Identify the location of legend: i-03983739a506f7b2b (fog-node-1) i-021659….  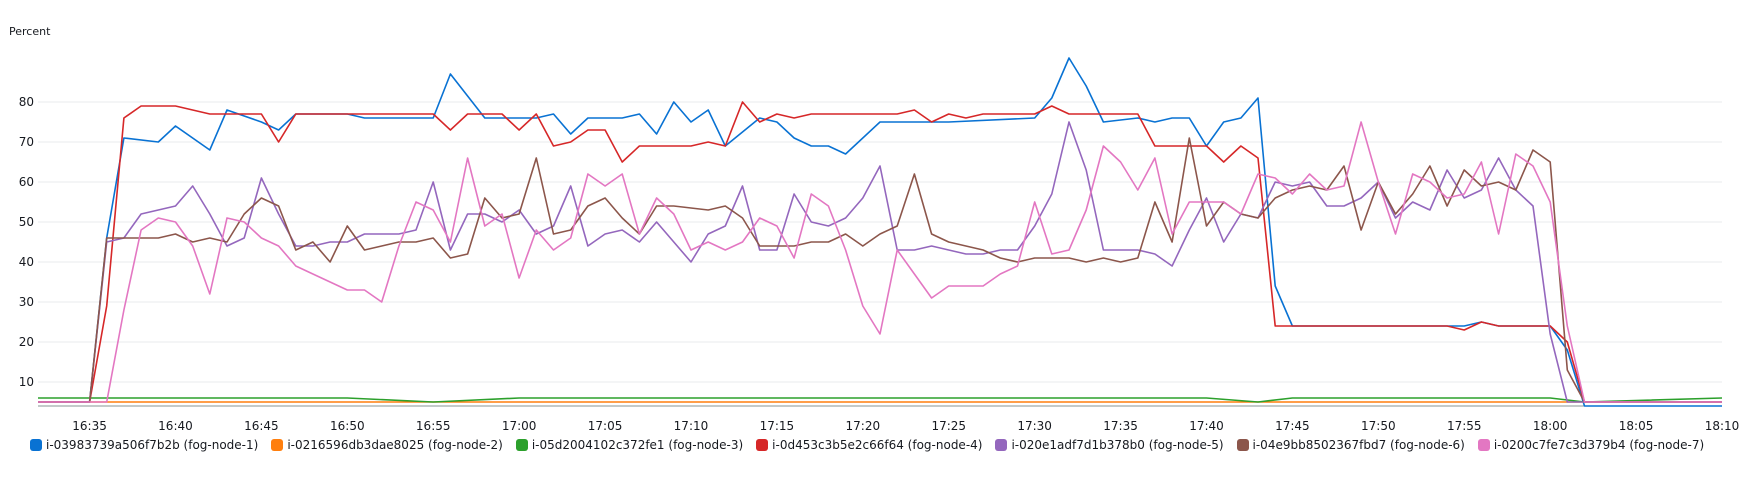
(867, 445).